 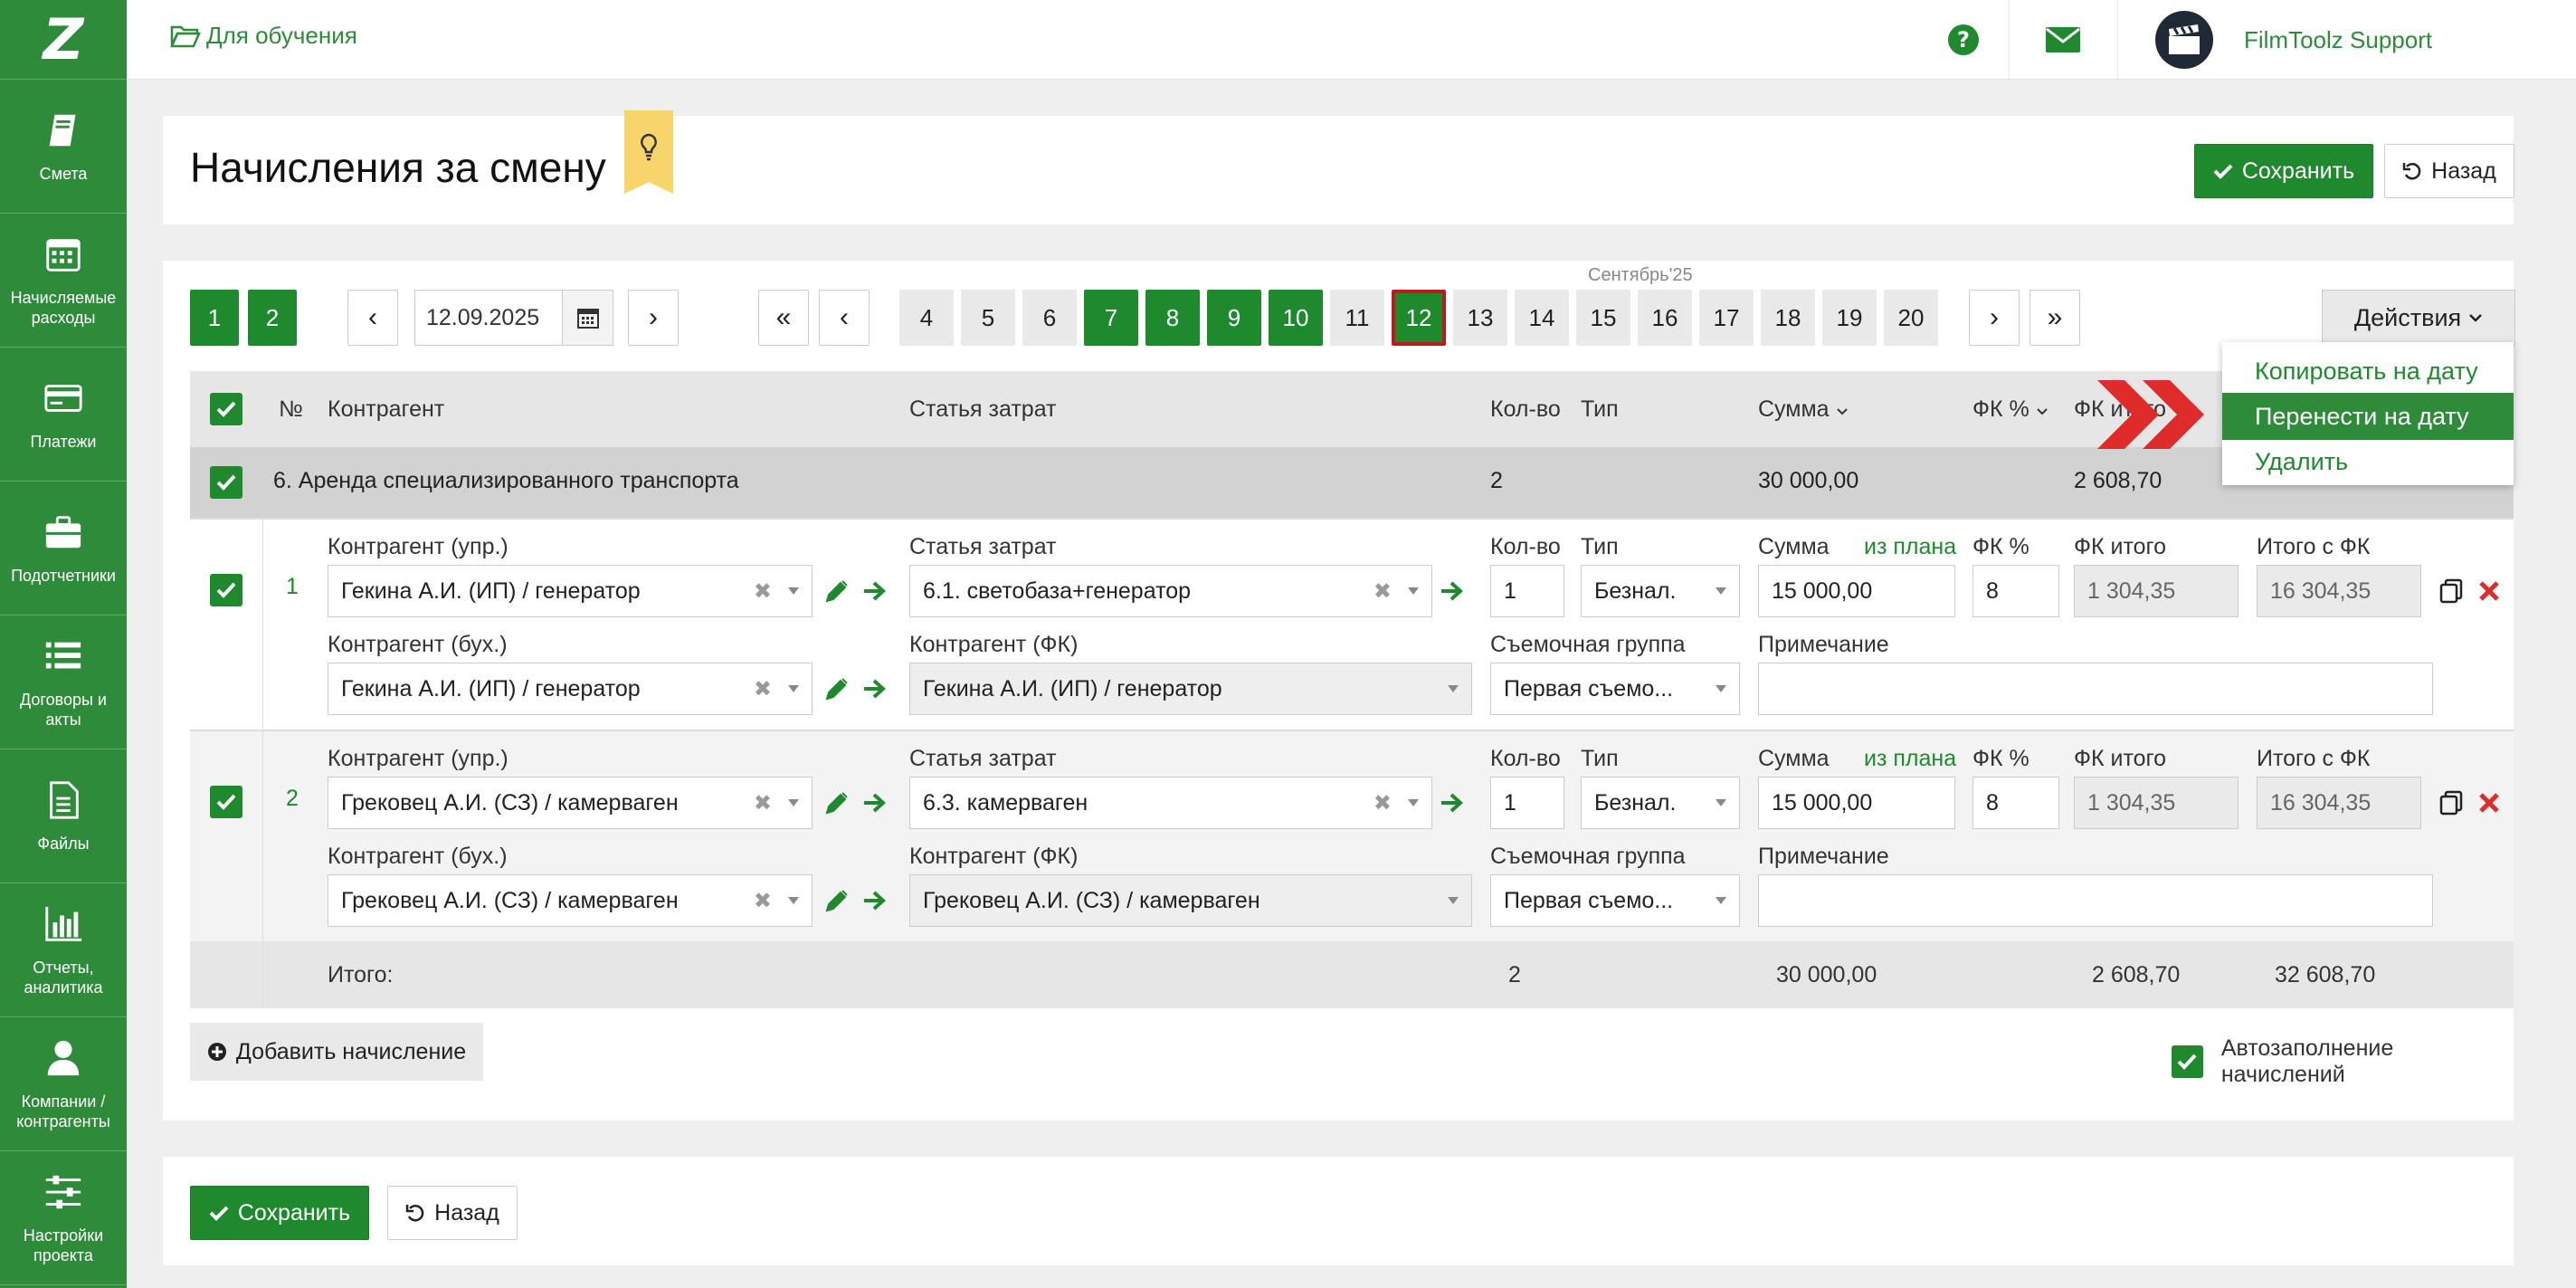 What do you see at coordinates (1170, 591) in the screenshot?
I see `article-select: 6.1. светобаза+генератор ✖` at bounding box center [1170, 591].